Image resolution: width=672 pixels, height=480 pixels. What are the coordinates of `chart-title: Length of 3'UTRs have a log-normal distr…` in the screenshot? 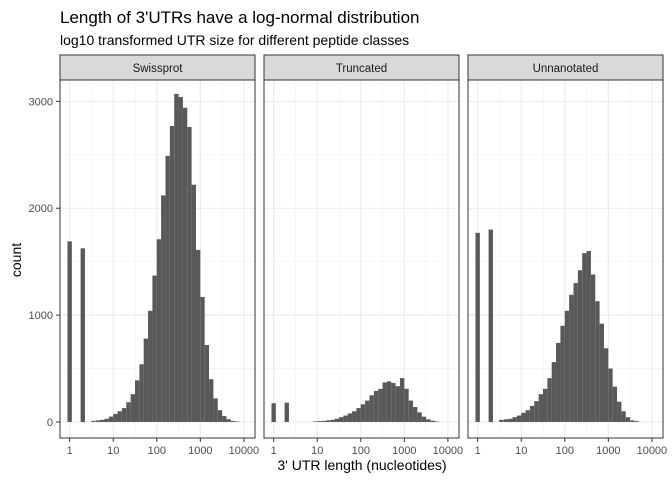 It's located at (240, 17).